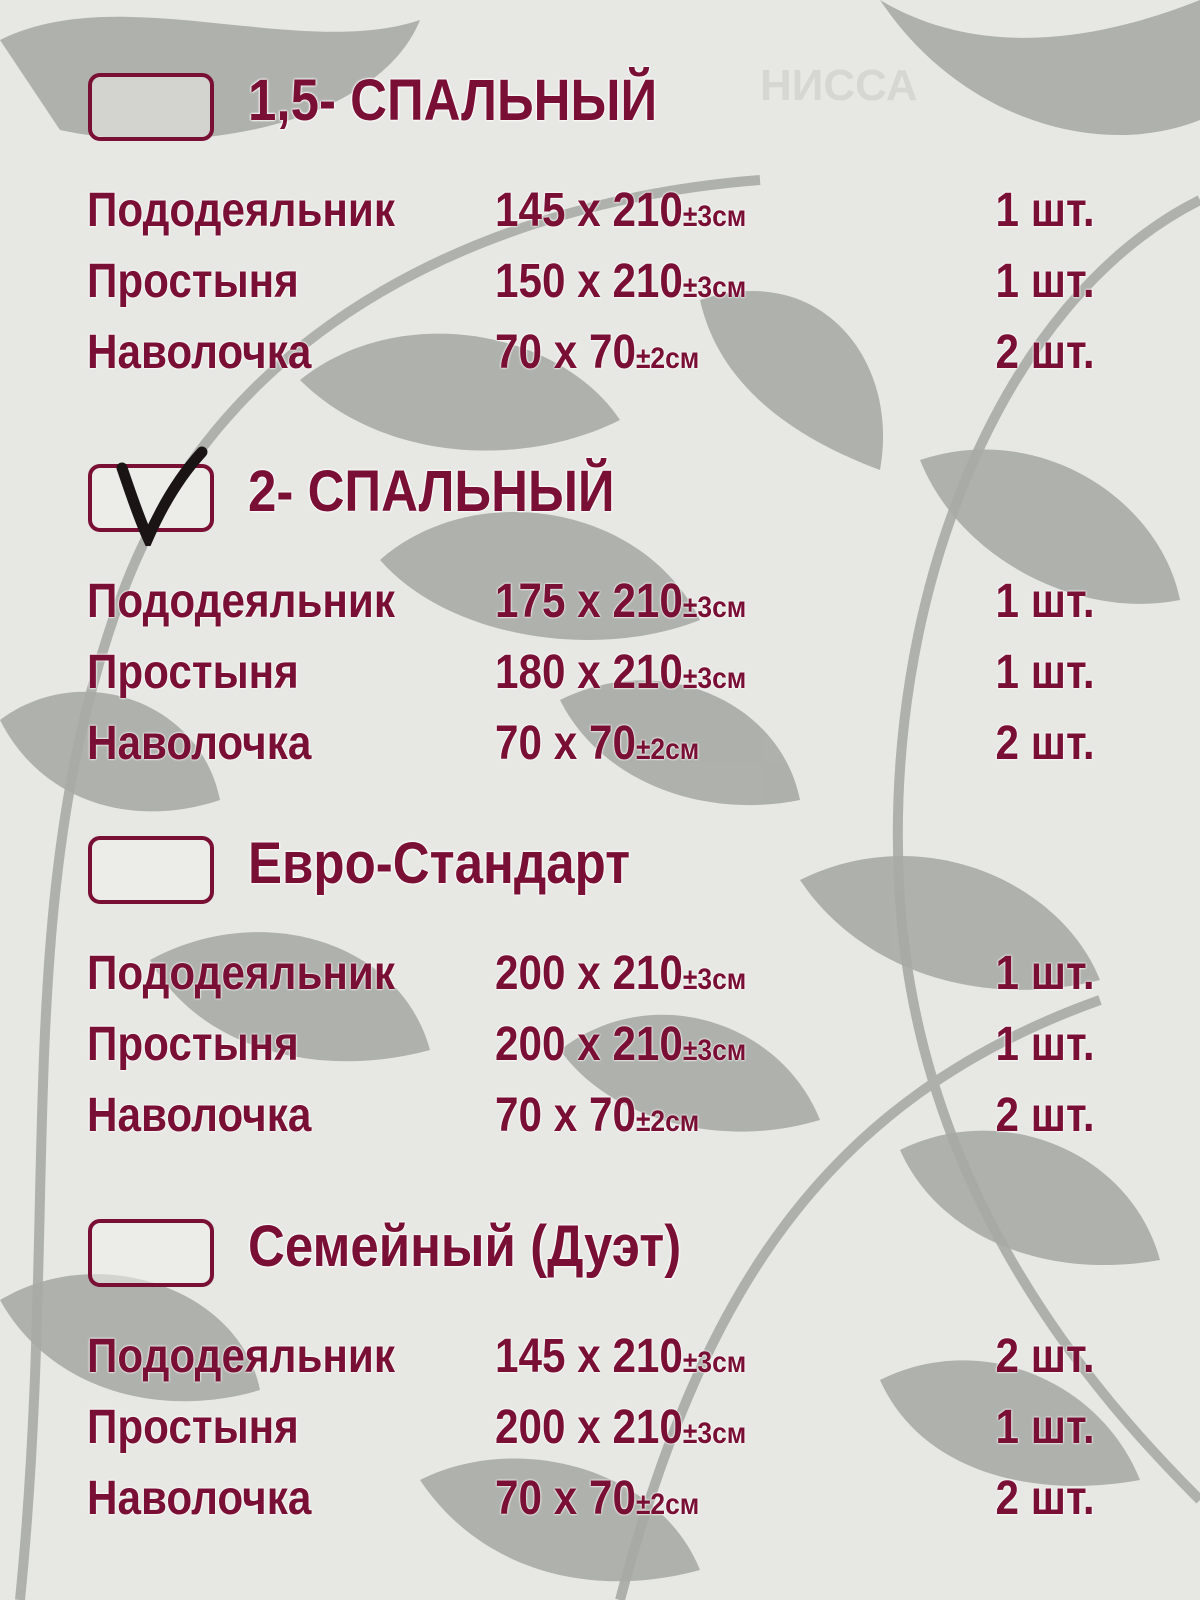  What do you see at coordinates (589, 601) in the screenshot?
I see `item-dimensions: 175 x 210` at bounding box center [589, 601].